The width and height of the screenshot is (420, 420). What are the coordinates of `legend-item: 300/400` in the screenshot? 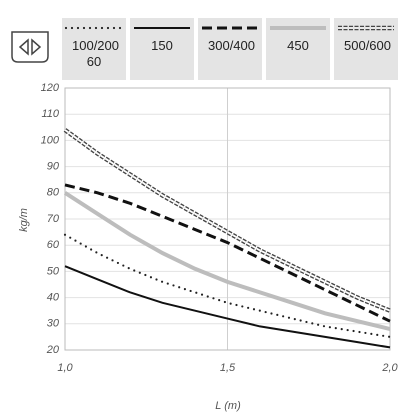 It's located at (230, 49).